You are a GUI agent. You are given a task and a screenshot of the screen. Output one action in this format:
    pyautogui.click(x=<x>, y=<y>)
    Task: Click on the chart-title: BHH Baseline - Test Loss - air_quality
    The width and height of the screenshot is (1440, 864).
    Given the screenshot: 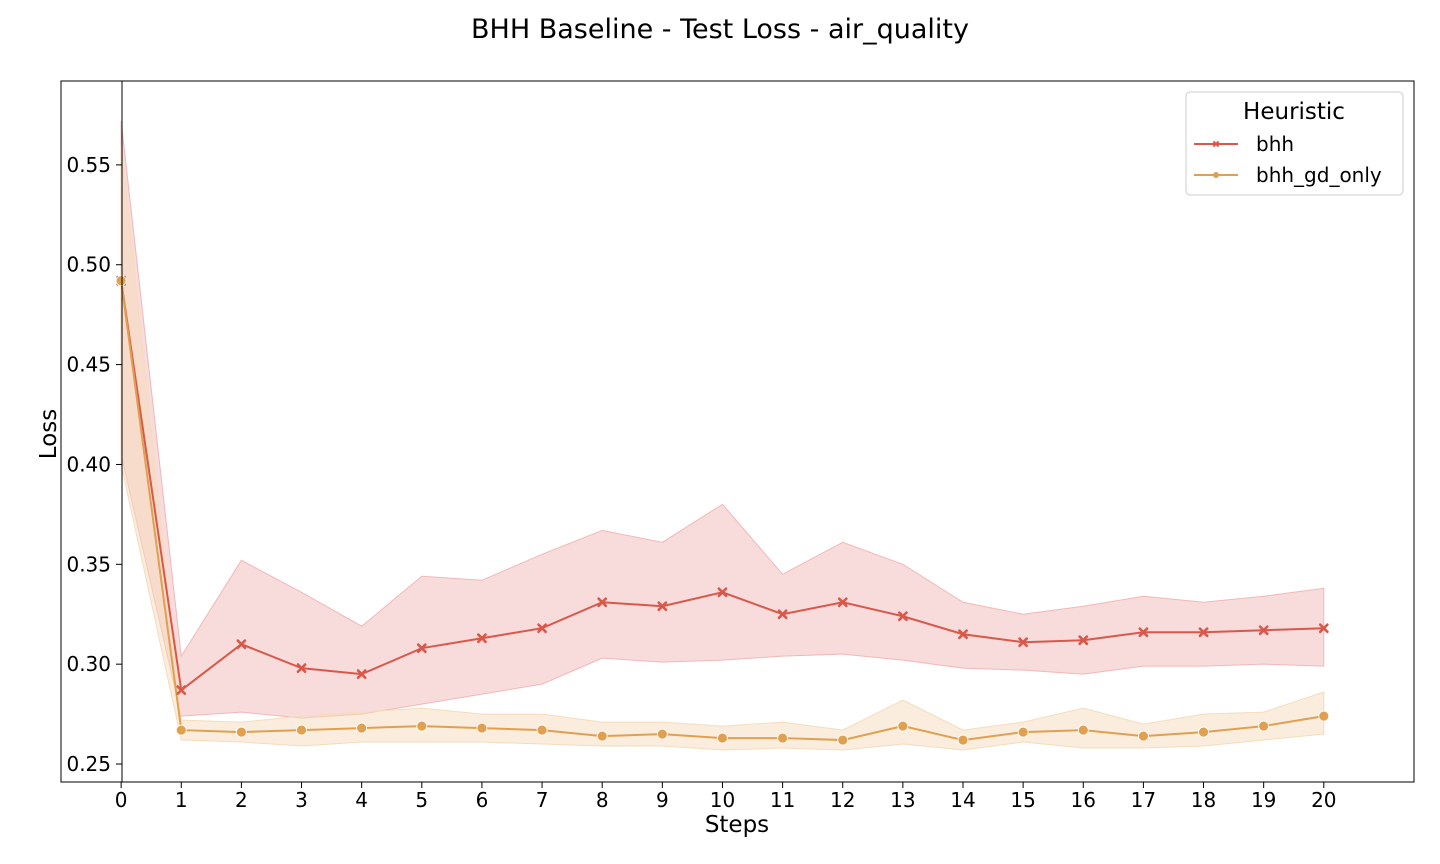 What is the action you would take?
    pyautogui.click(x=720, y=29)
    